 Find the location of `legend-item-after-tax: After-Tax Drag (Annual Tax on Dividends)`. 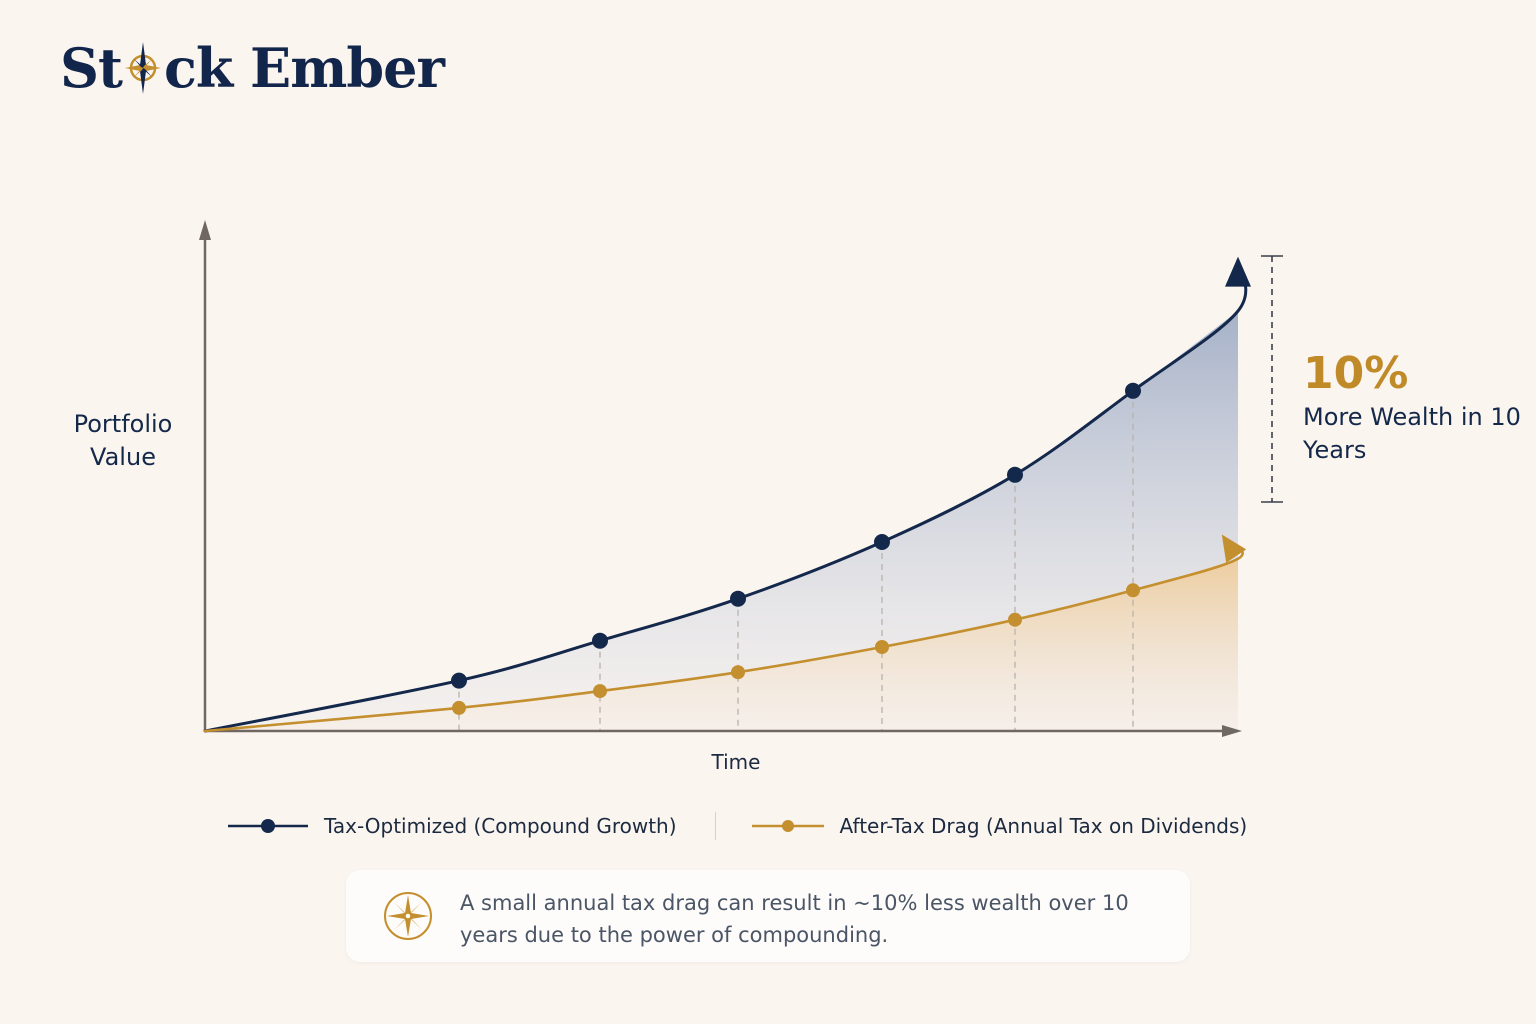

legend-item-after-tax: After-Tax Drag (Annual Tax on Dividends) is located at coordinates (999, 826).